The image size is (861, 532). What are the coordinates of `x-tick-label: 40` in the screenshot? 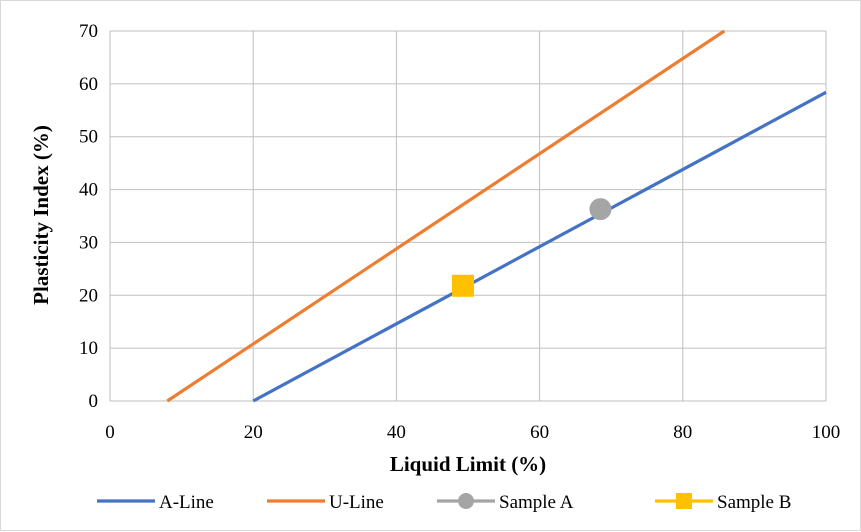 It's located at (396, 432).